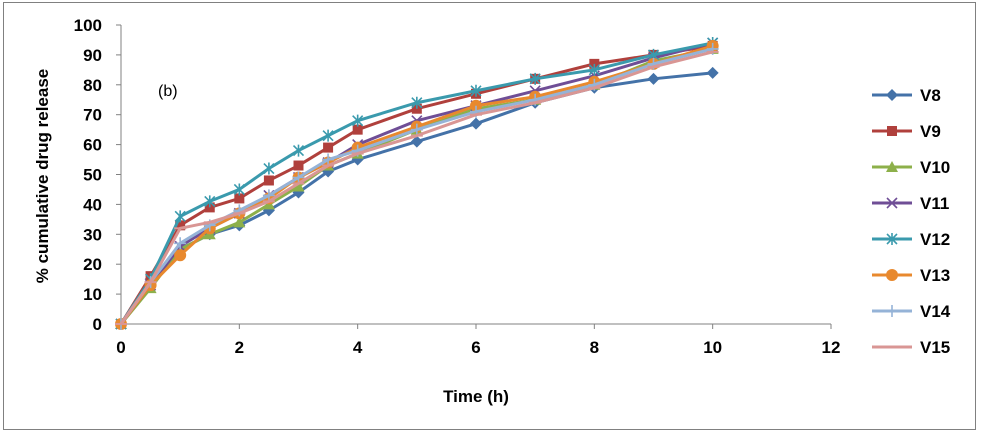  What do you see at coordinates (92, 234) in the screenshot?
I see `y-tick-label: 30` at bounding box center [92, 234].